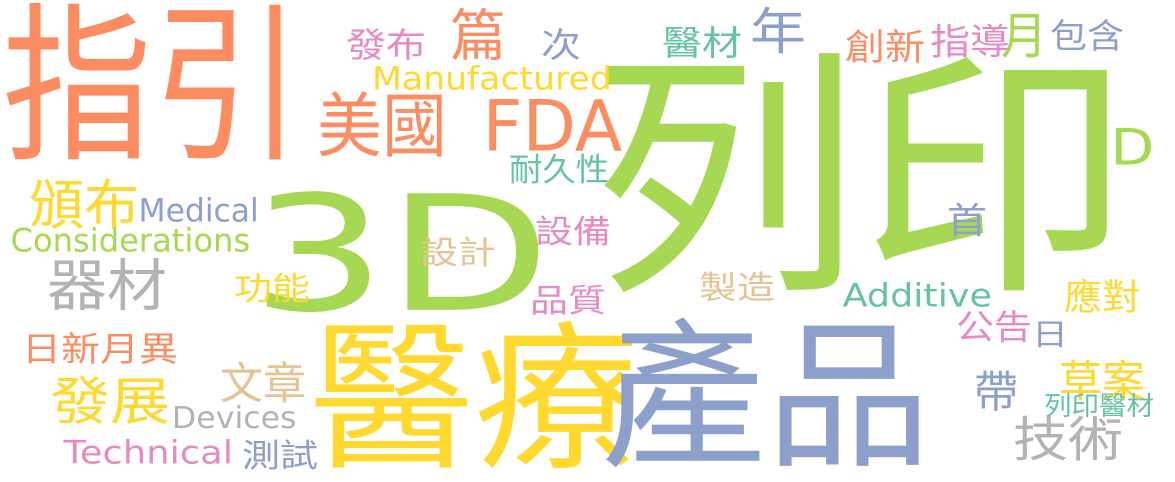  I want to click on word-d: D, so click(1132, 148).